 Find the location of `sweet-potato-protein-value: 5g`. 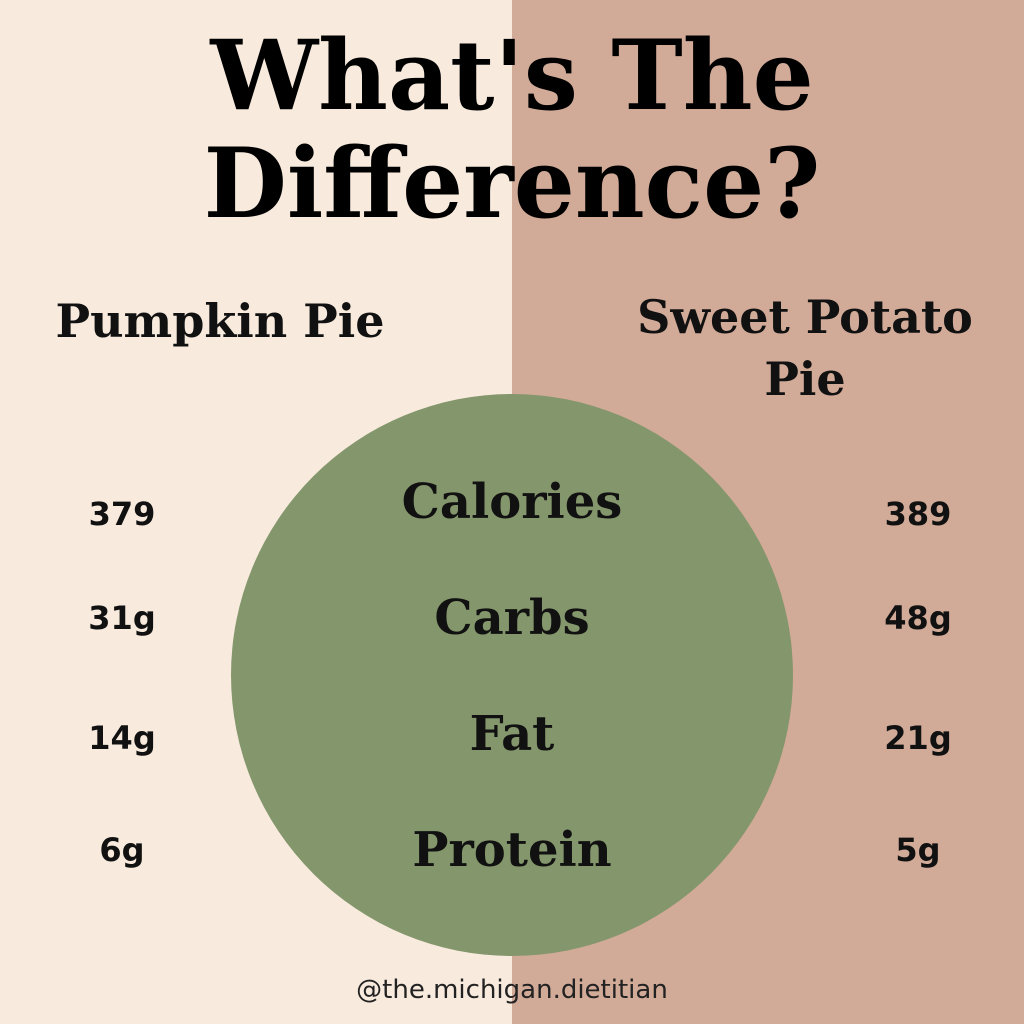

sweet-potato-protein-value: 5g is located at coordinates (918, 850).